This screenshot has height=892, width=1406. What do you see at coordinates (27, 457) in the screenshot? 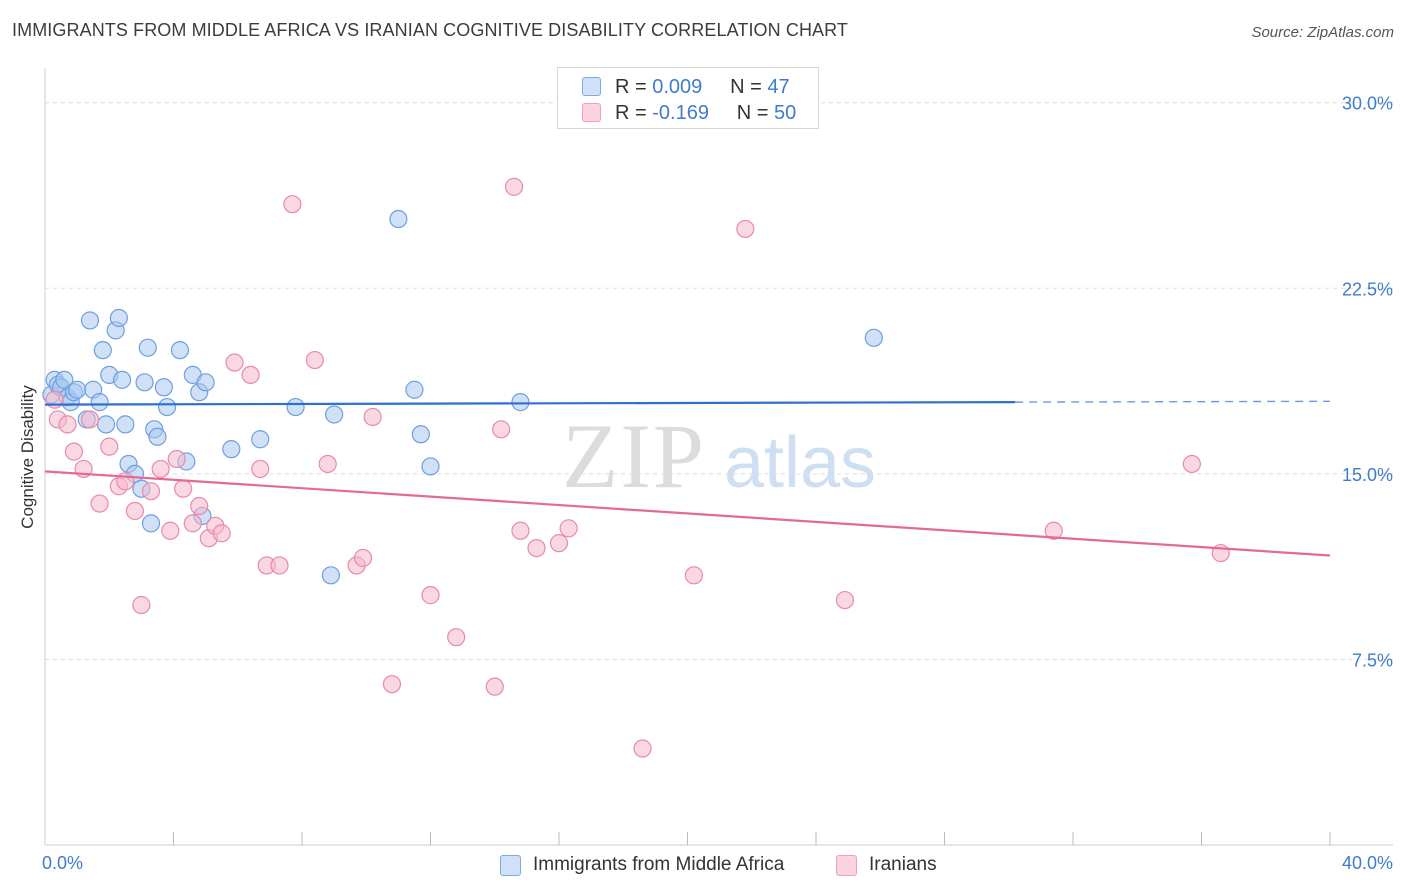
I see `y-axis-label: Cognitive Disability` at bounding box center [27, 457].